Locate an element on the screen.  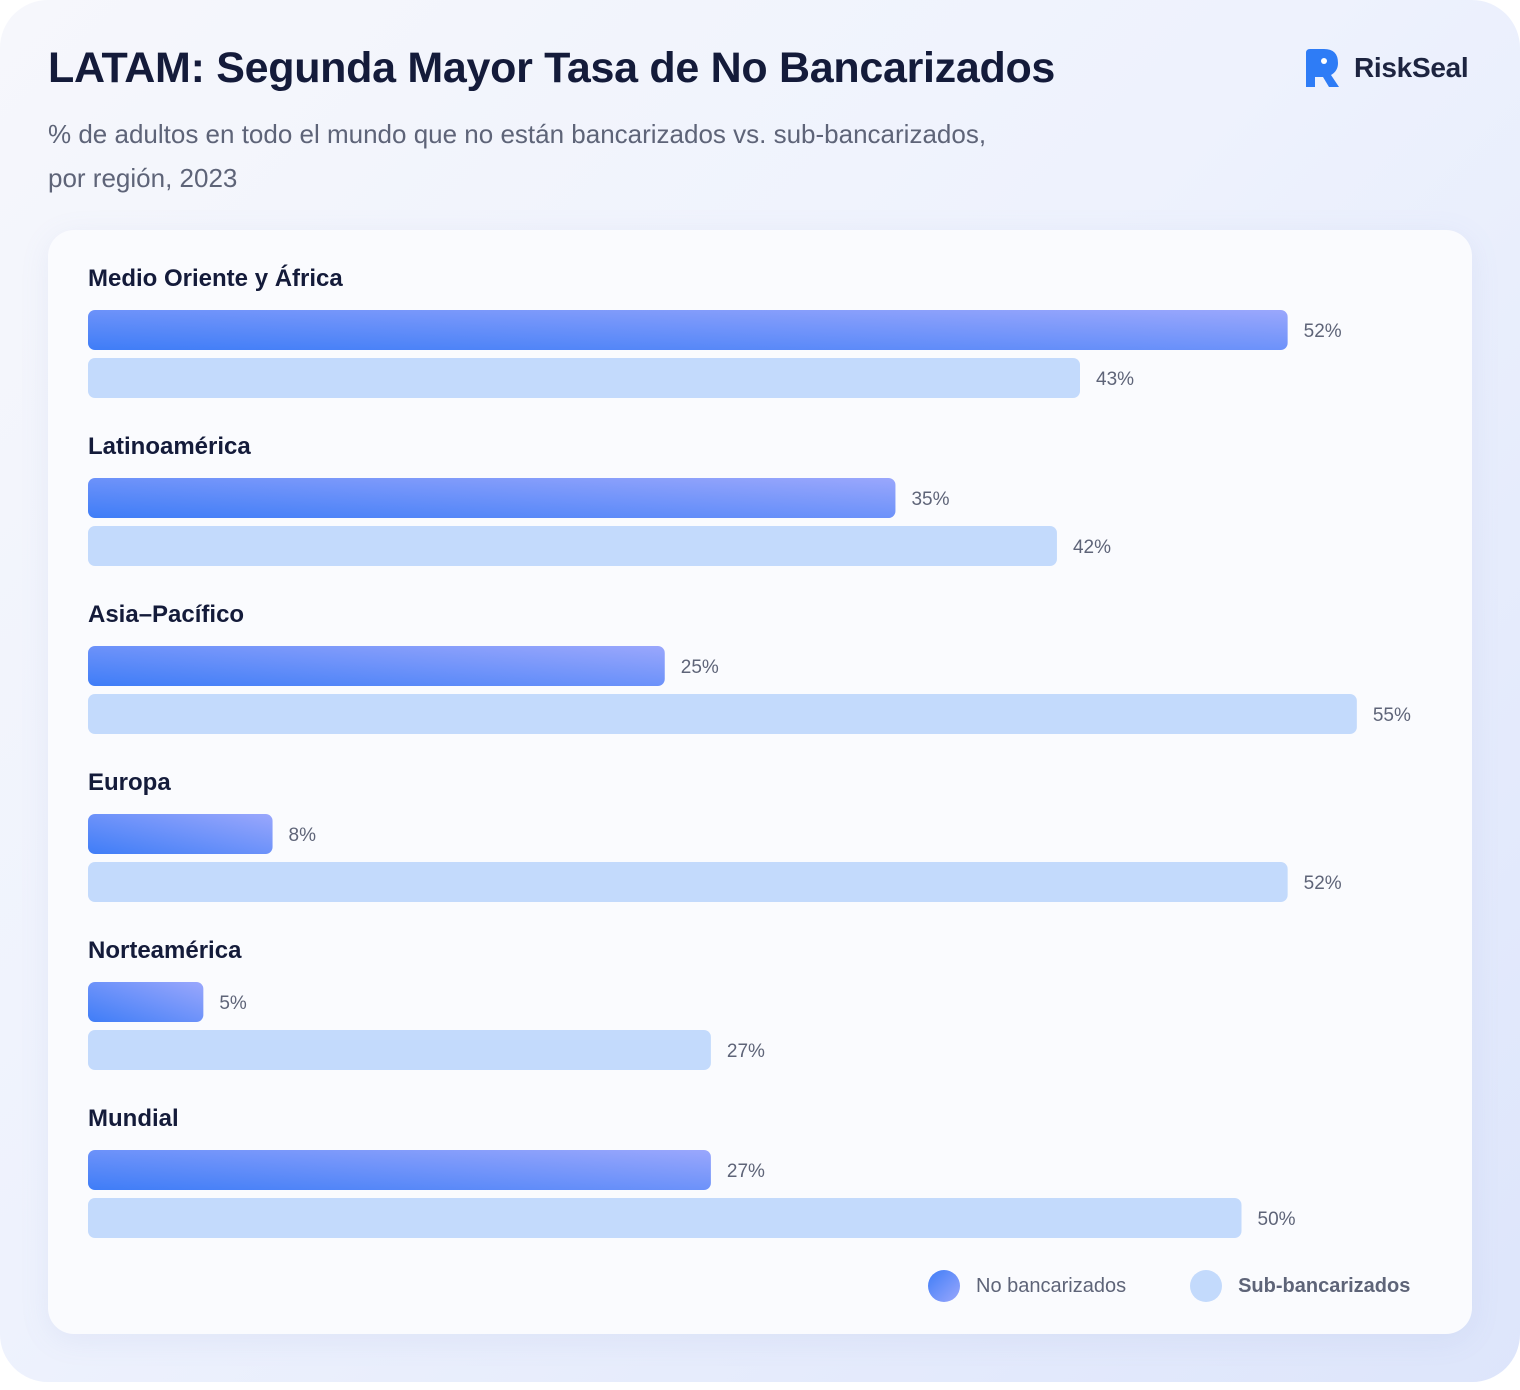
value-label-underbanked-asia-pacifico: 55% is located at coordinates (1392, 715).